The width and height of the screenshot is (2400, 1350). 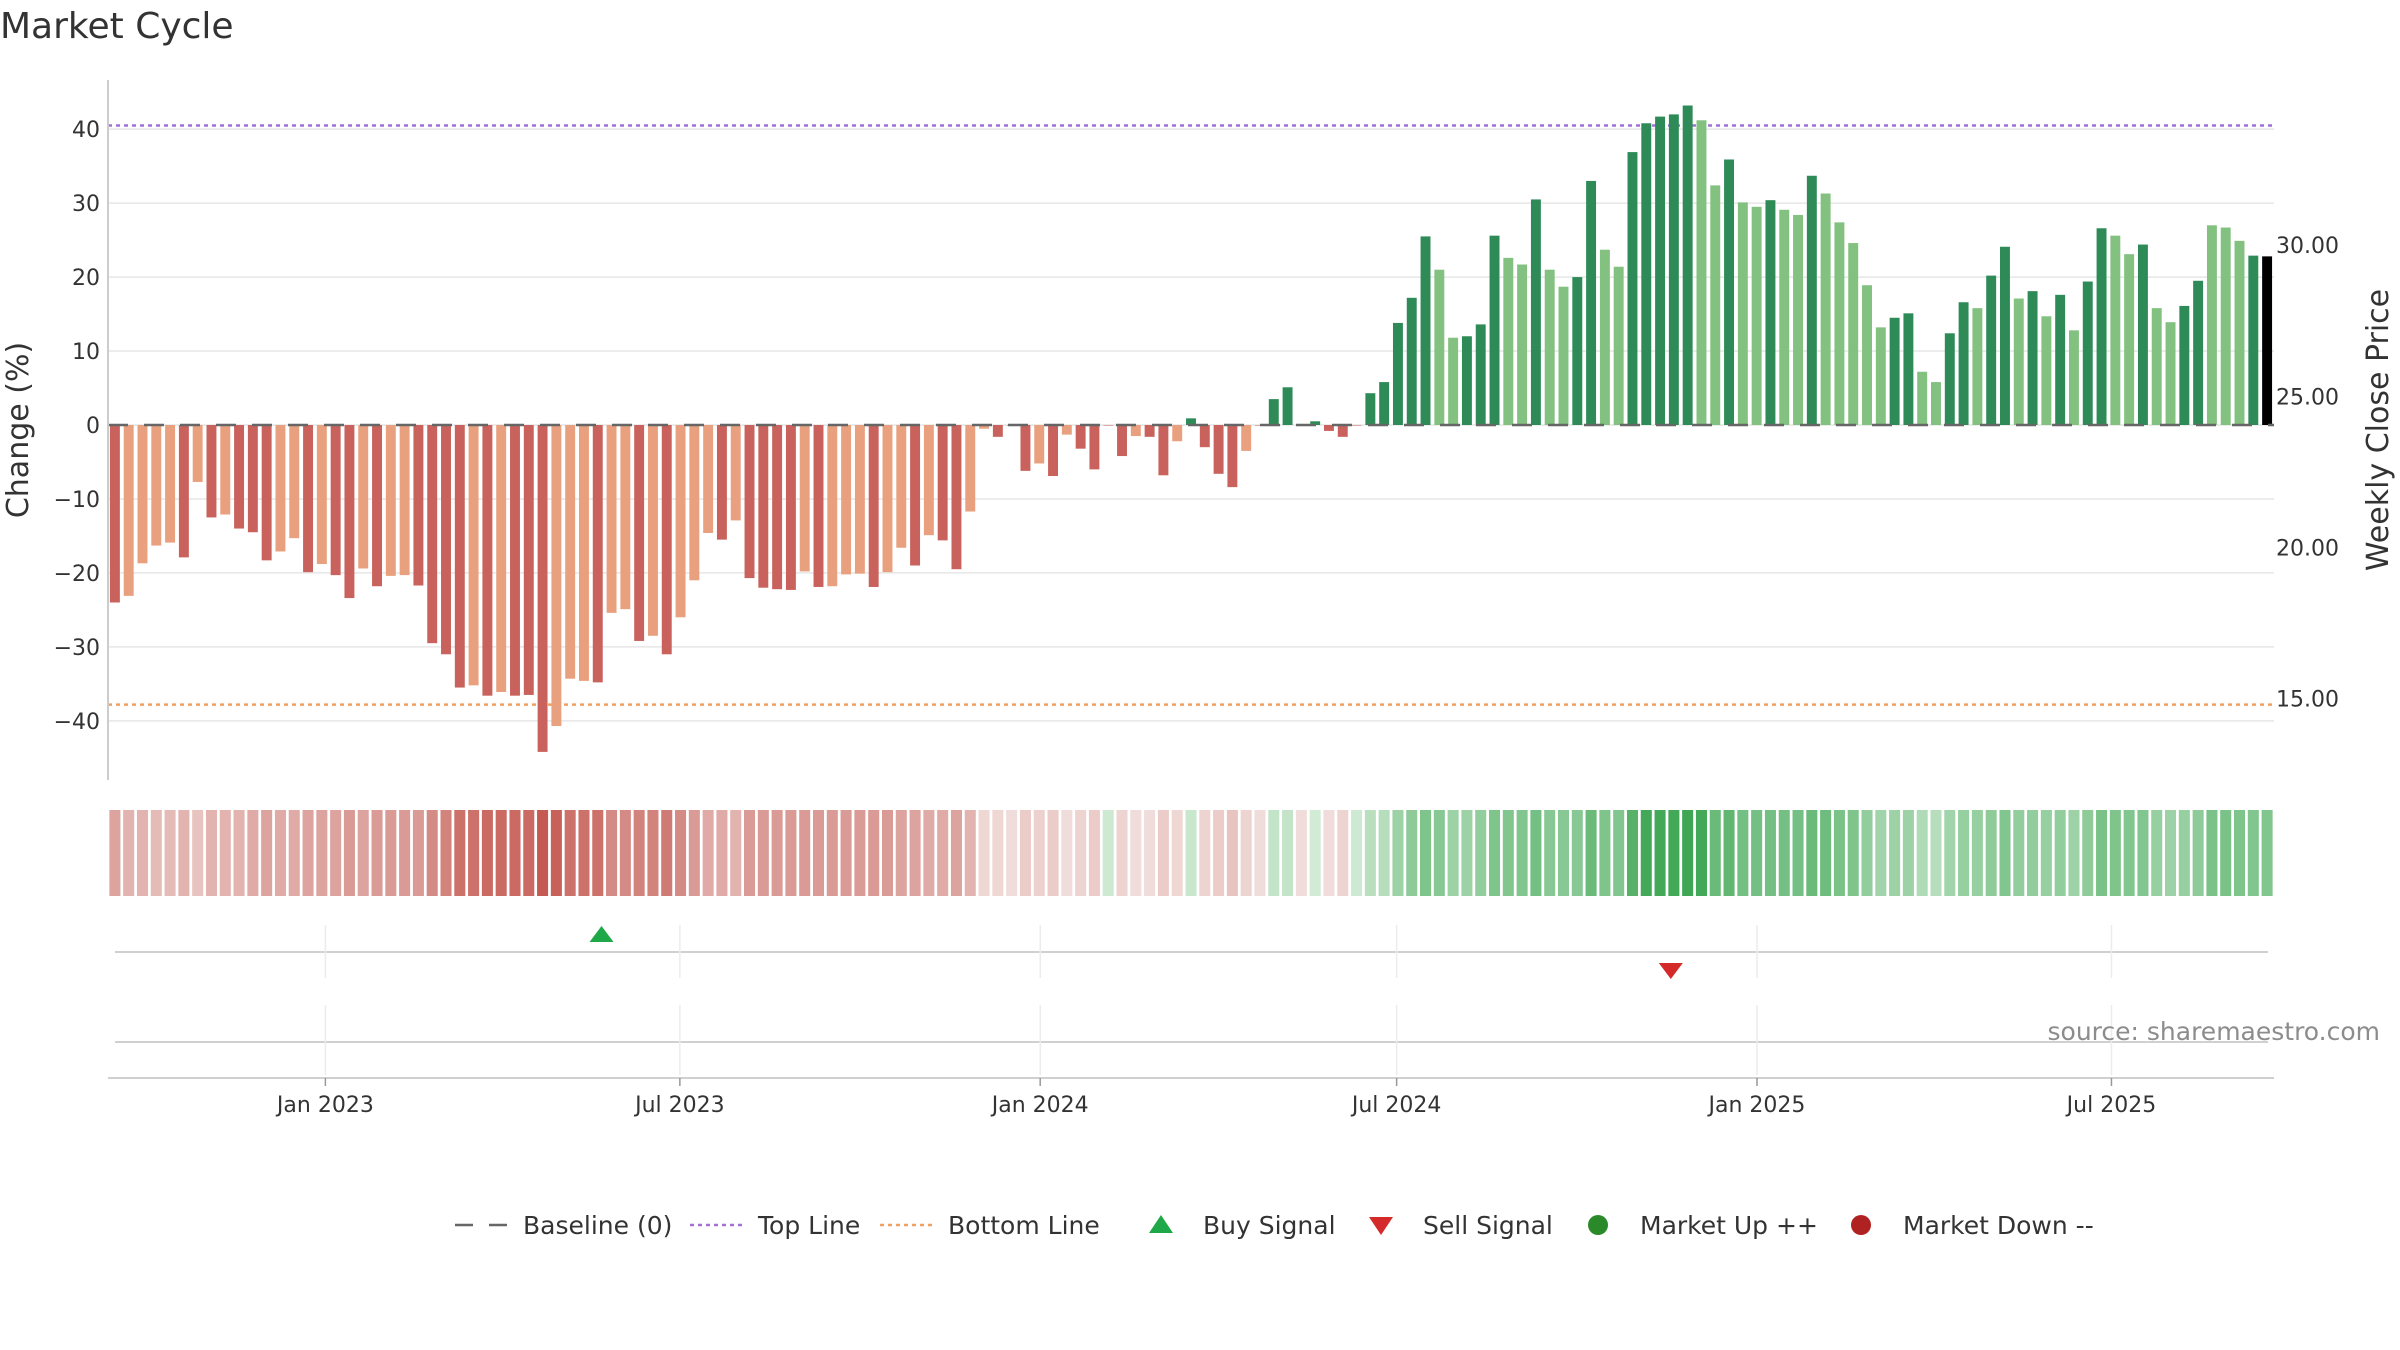 I want to click on x-tick-label: Jul 2023, so click(x=679, y=1105).